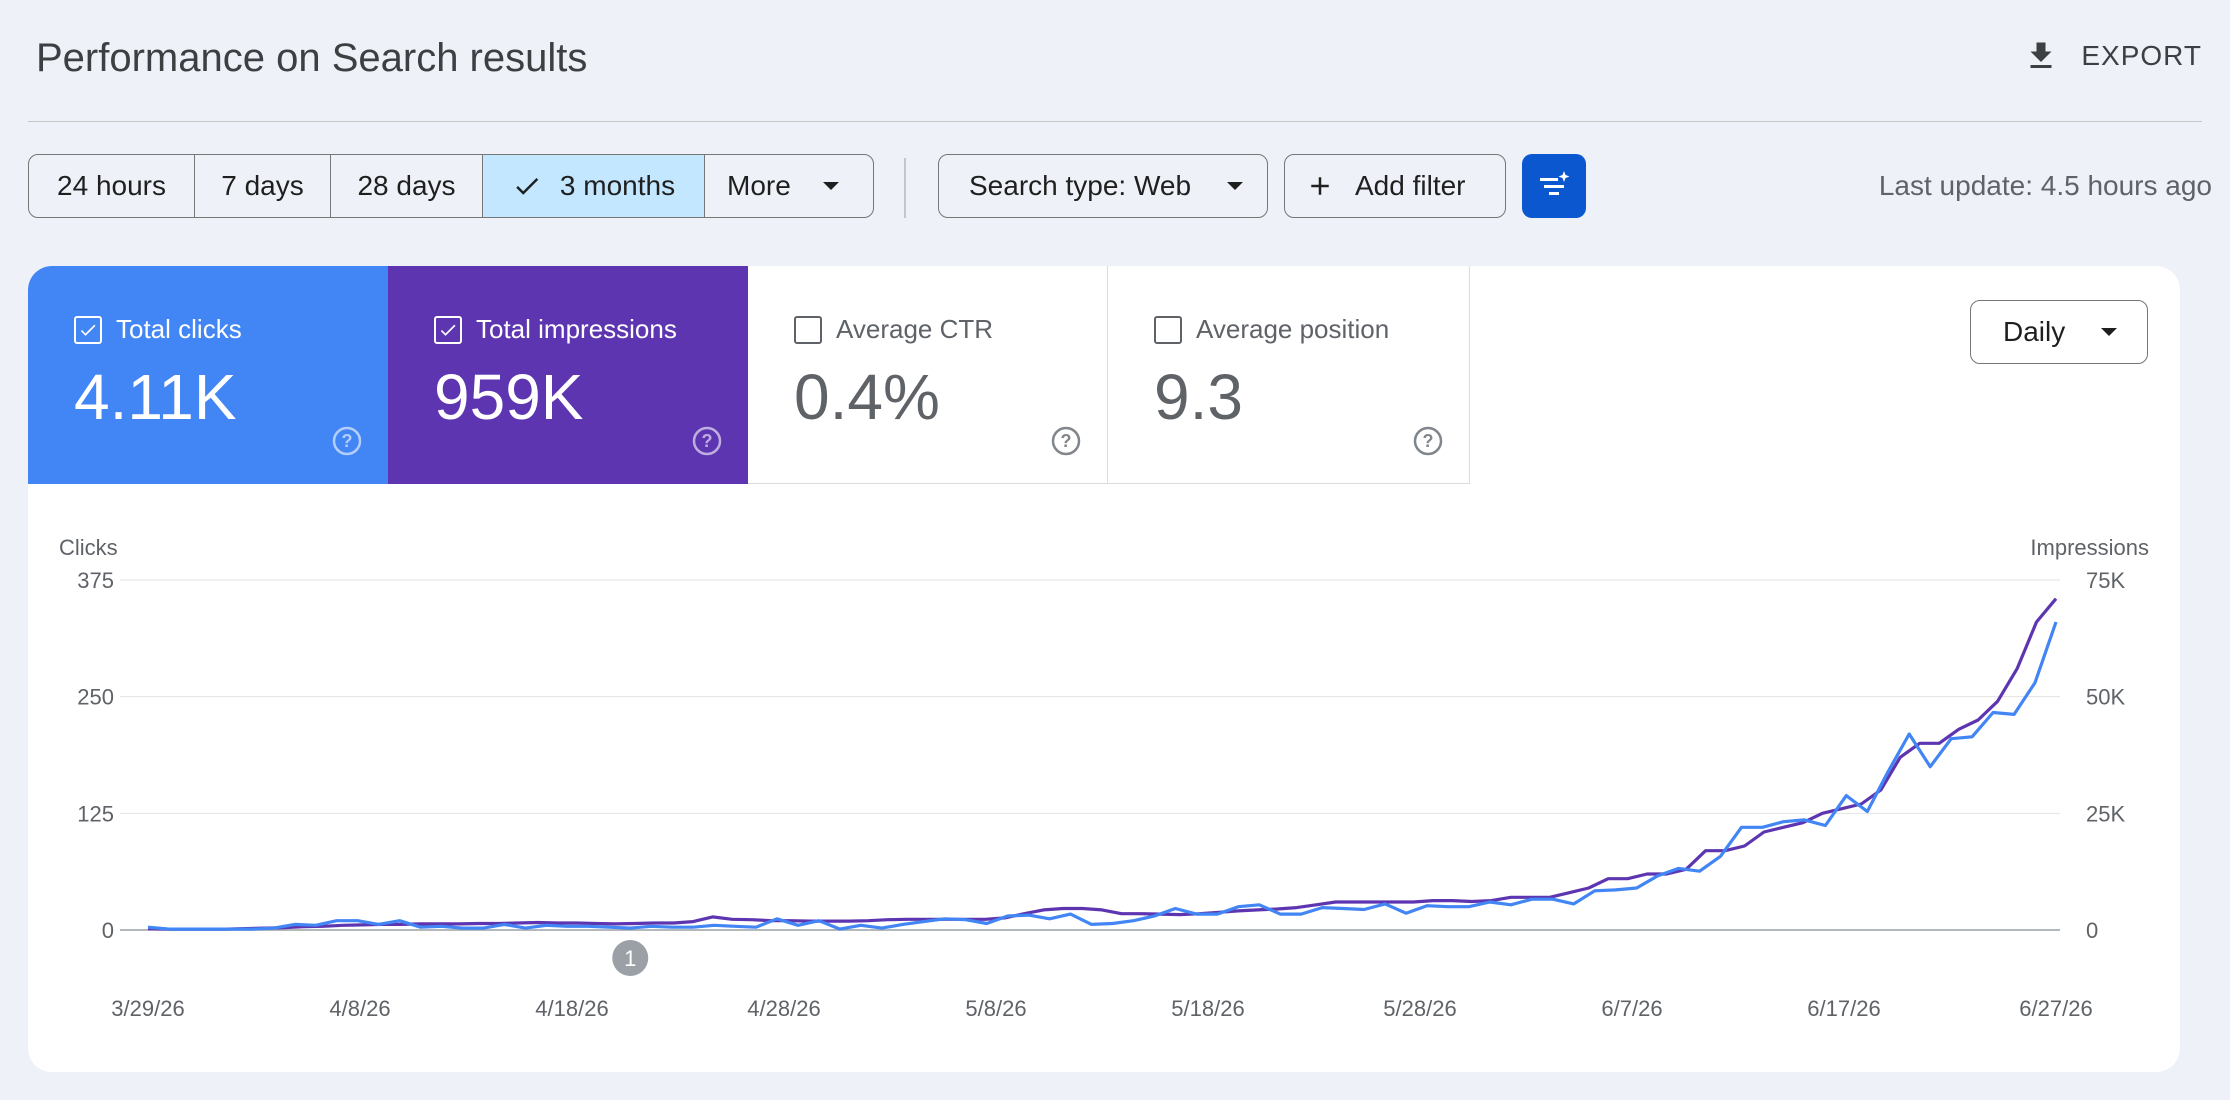  Describe the element at coordinates (915, 329) in the screenshot. I see `metric-label: Average CTR` at that location.